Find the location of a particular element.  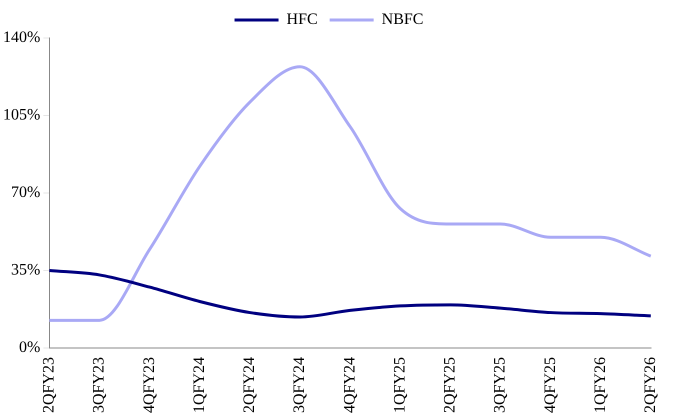

x-tick-label: 2QFY25 is located at coordinates (450, 385).